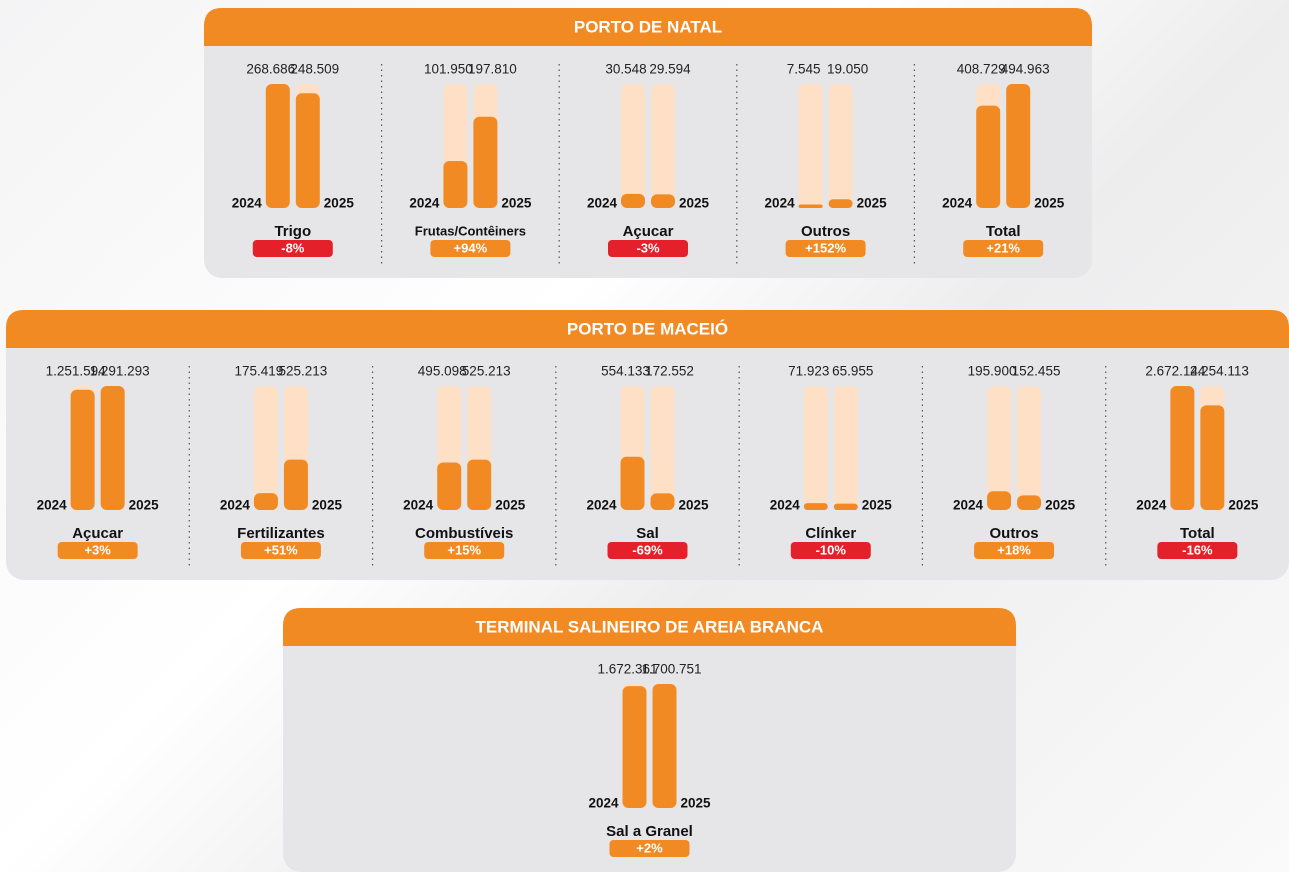  What do you see at coordinates (649, 831) in the screenshot?
I see `item-name: Sal a Granel` at bounding box center [649, 831].